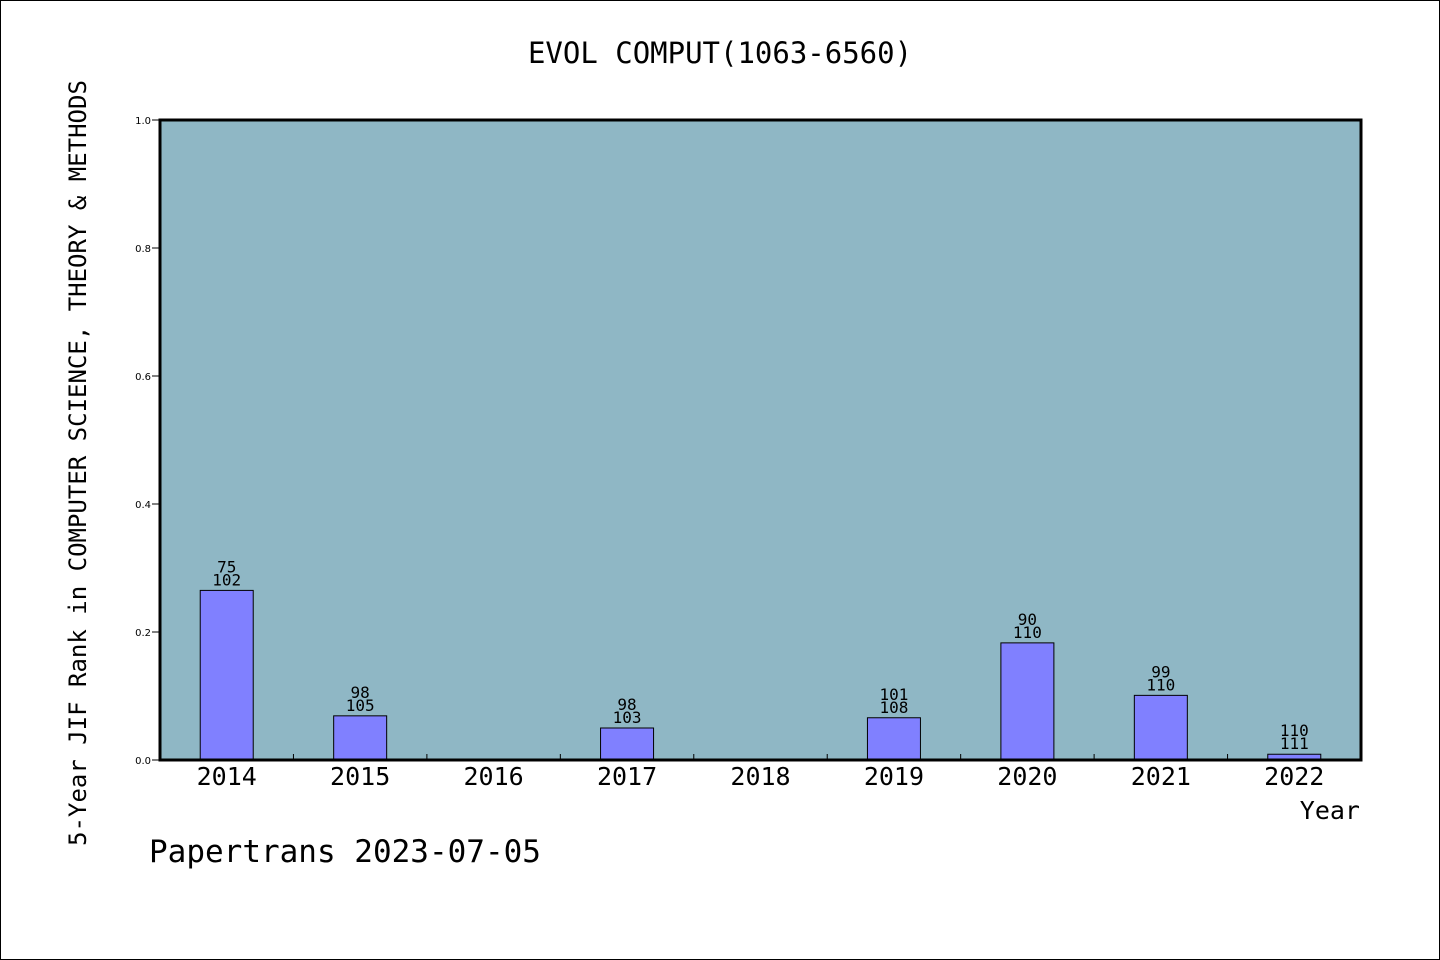  I want to click on bar-rank-label: 99, so click(1160, 671).